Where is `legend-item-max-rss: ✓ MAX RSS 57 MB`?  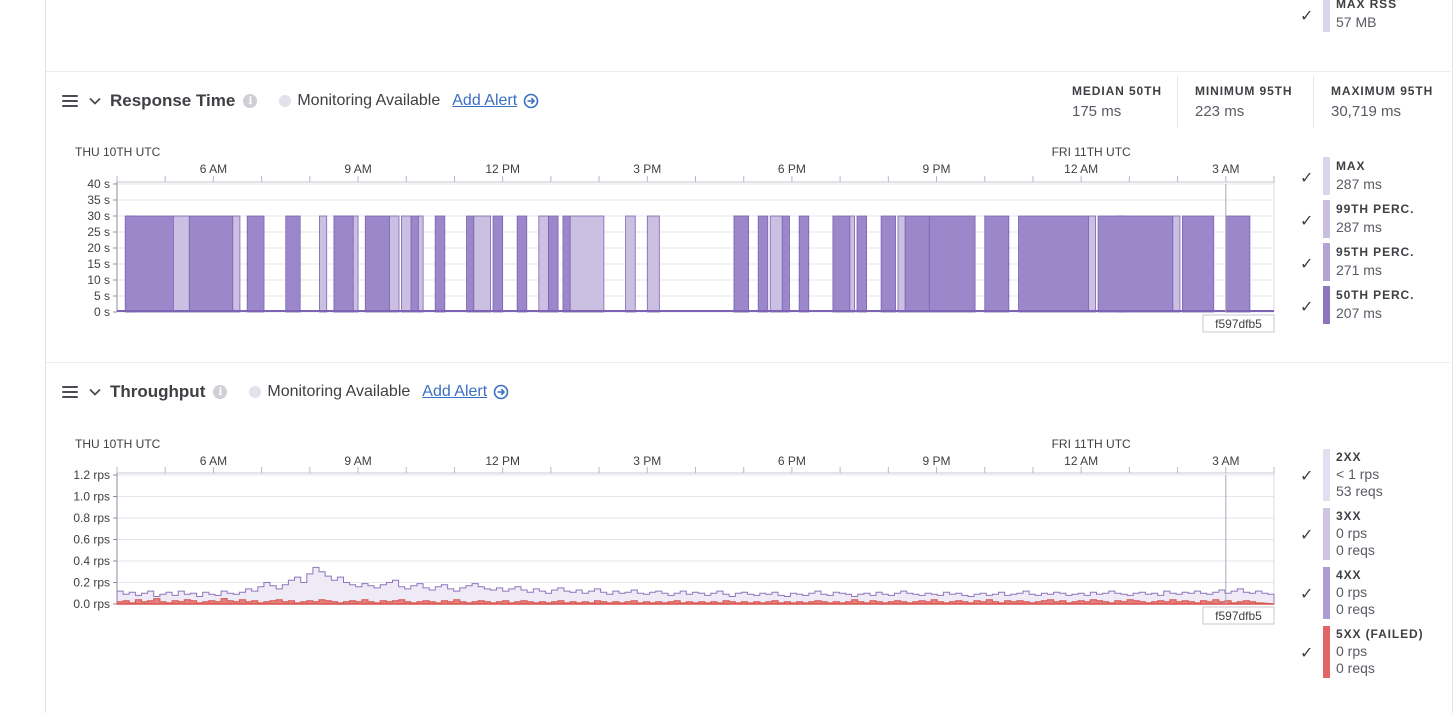 legend-item-max-rss: ✓ MAX RSS 57 MB is located at coordinates (1375, 17).